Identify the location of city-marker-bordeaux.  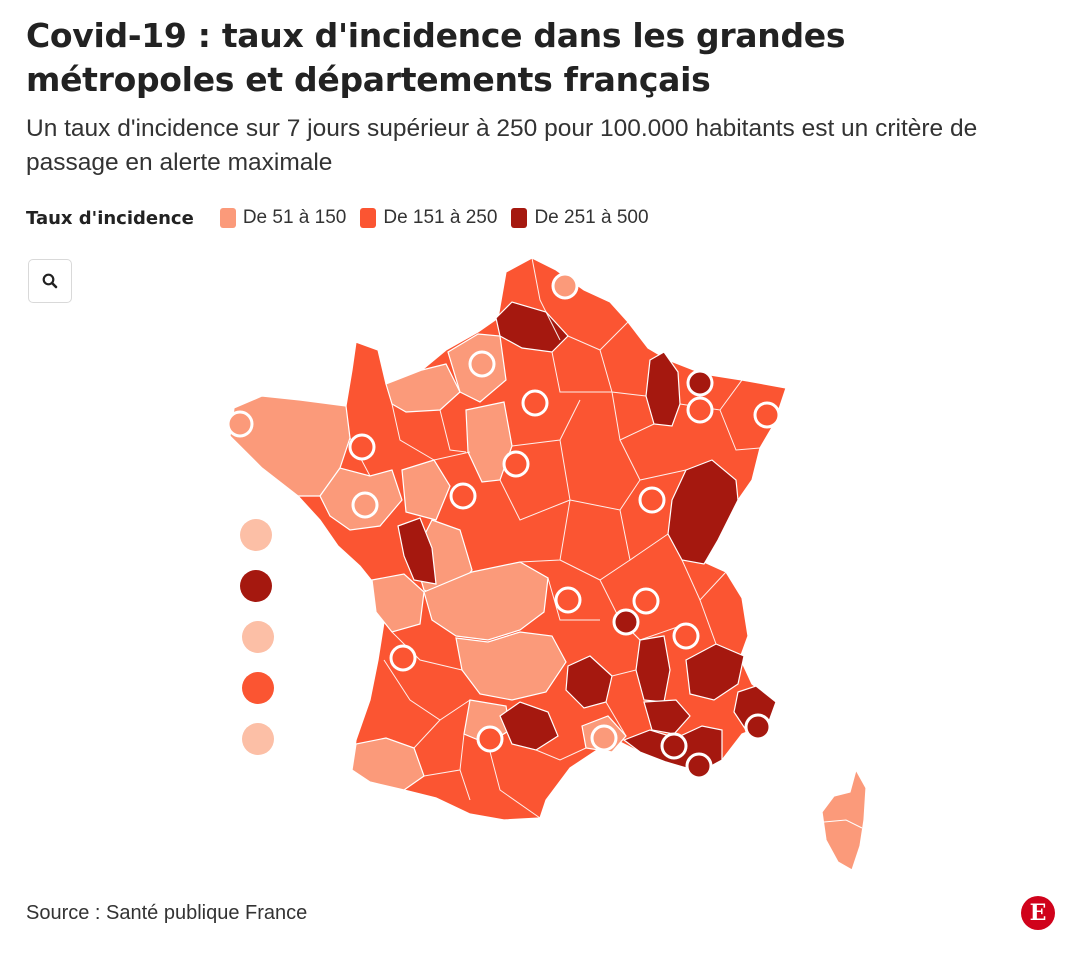
(403, 658).